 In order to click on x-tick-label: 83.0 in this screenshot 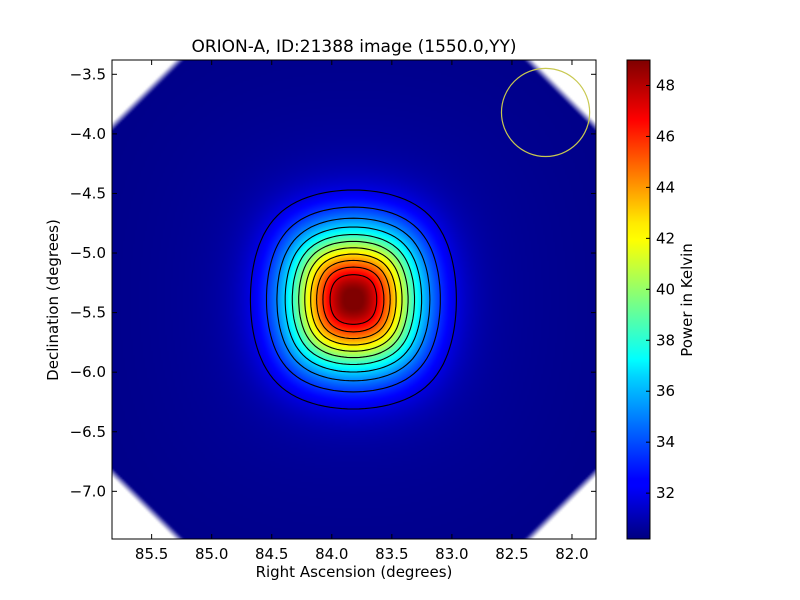, I will do `click(451, 554)`.